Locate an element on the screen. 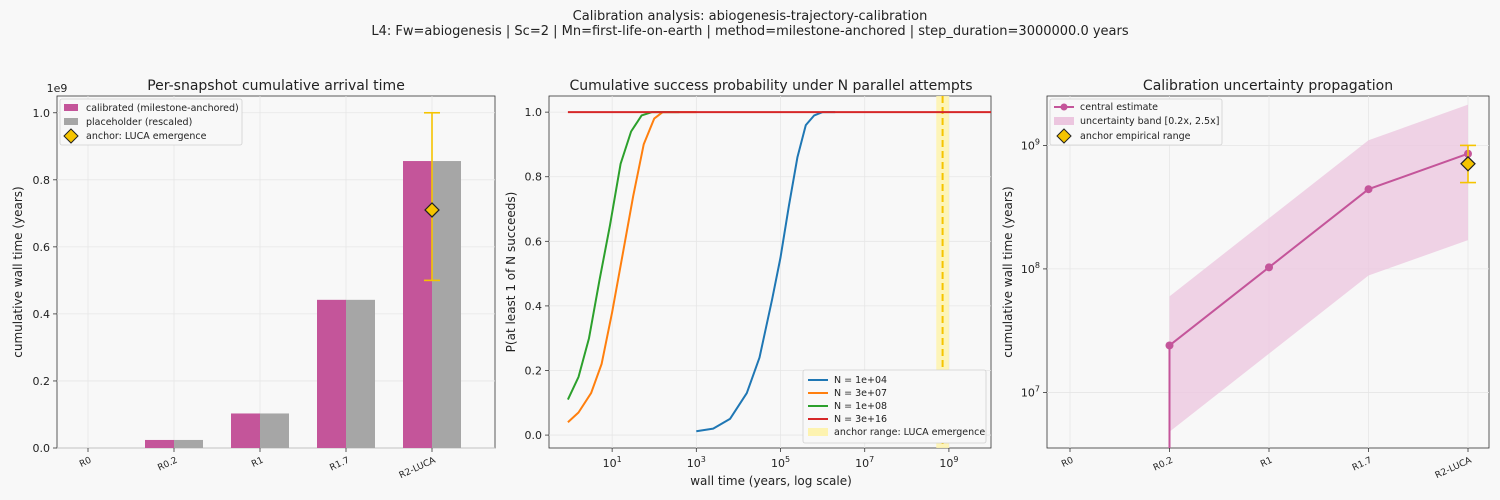 The height and width of the screenshot is (500, 1500). y-axis-multiplier: 1e9 is located at coordinates (57, 88).